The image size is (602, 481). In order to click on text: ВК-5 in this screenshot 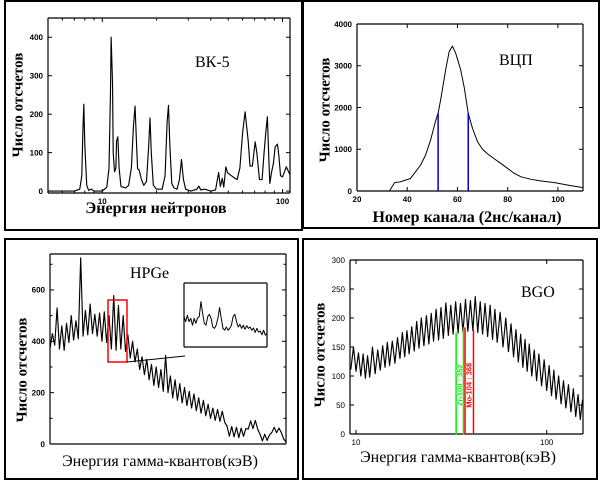, I will do `click(212, 62)`.